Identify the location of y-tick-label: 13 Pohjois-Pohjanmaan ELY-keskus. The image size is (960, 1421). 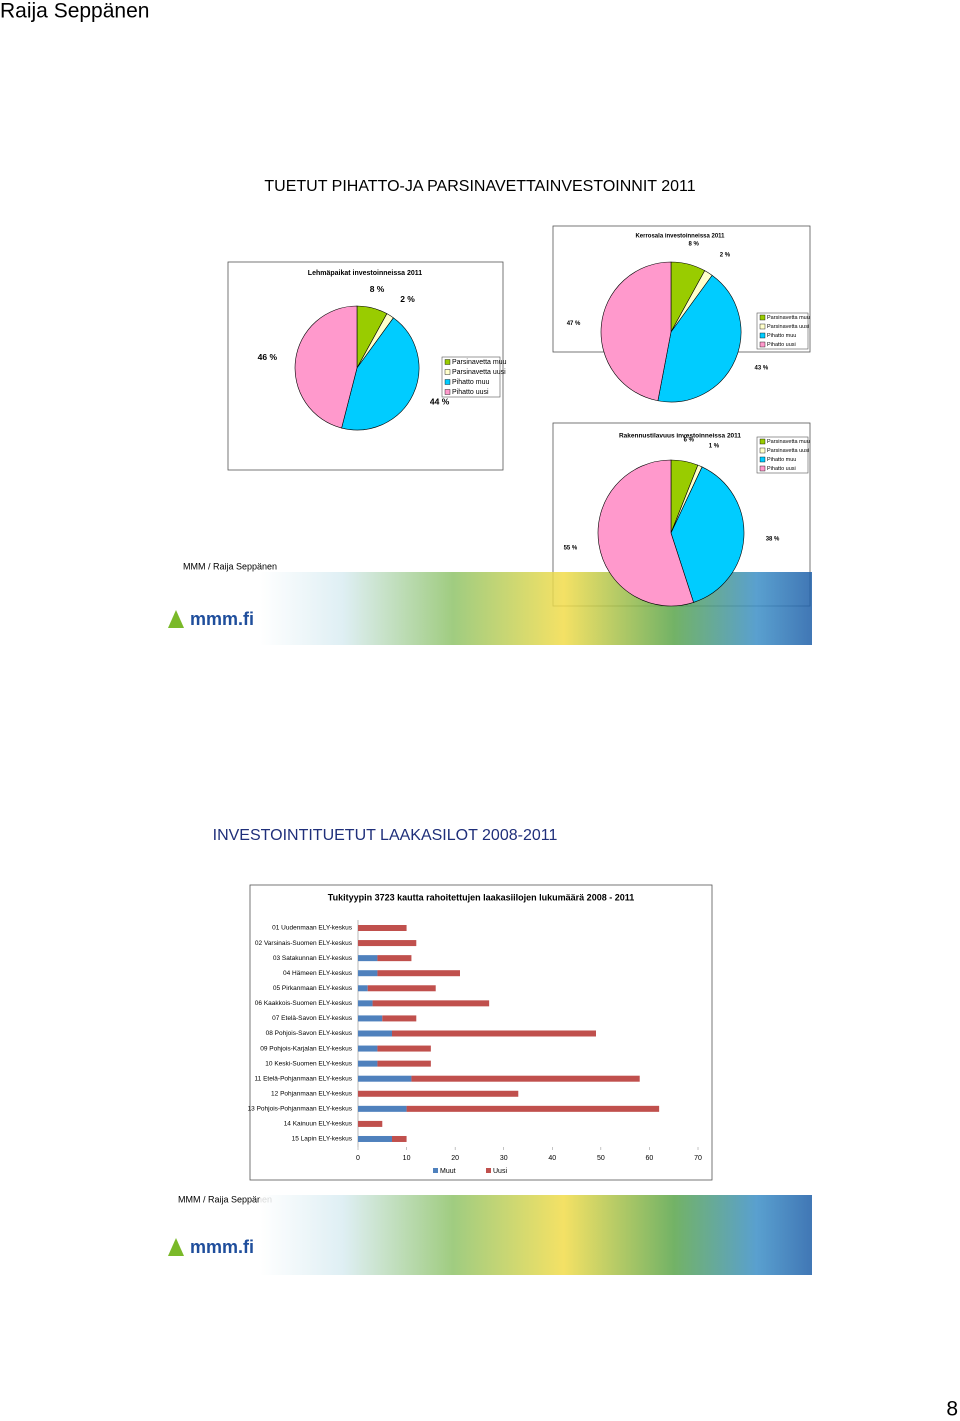
(300, 1109).